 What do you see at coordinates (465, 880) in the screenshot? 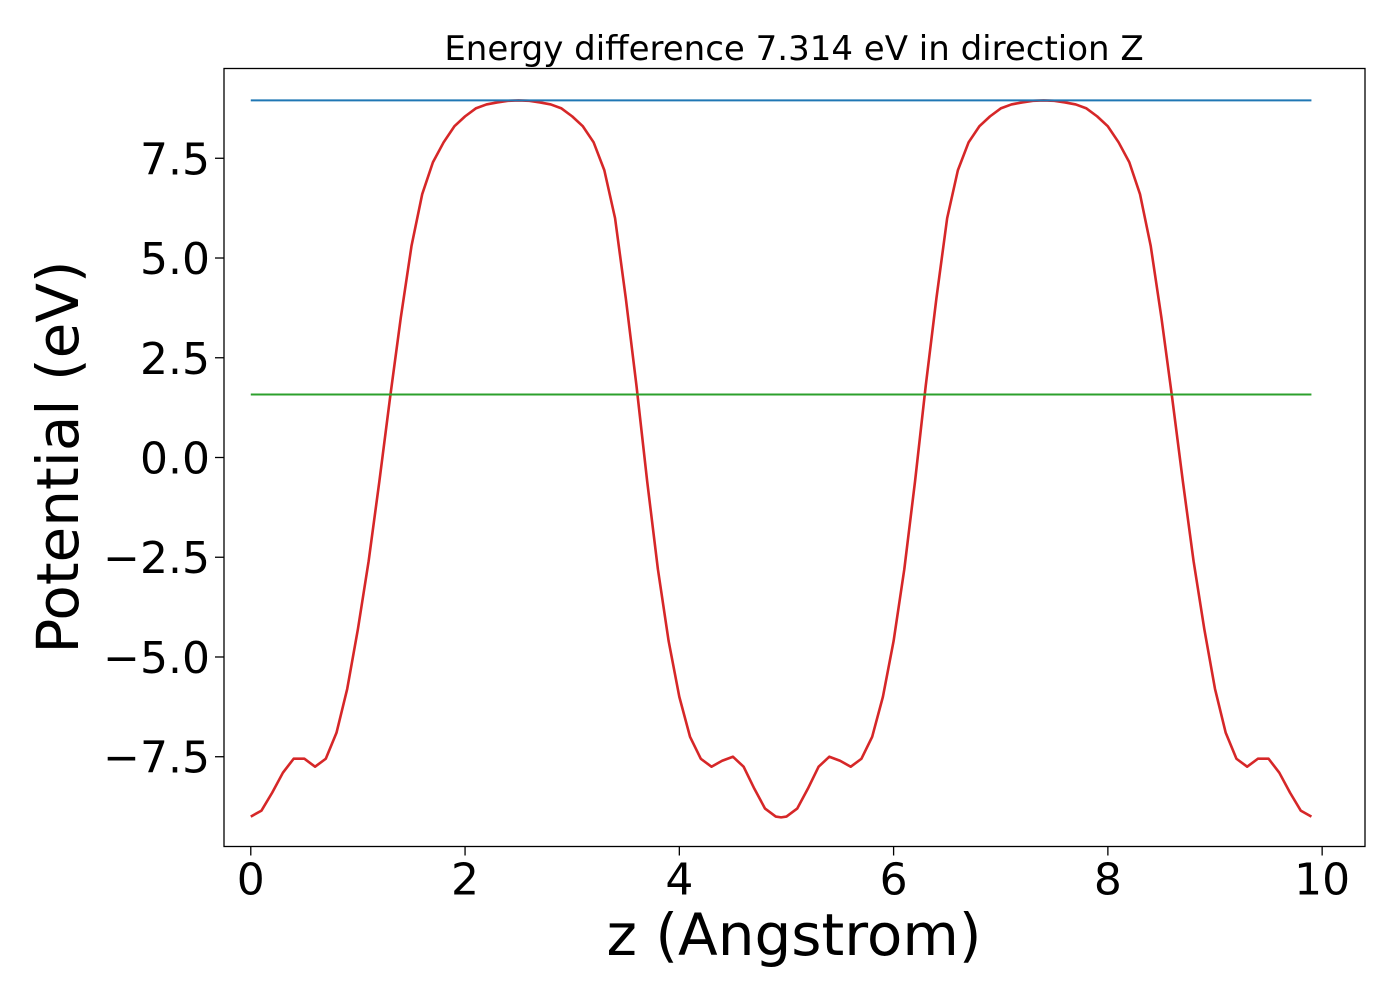
I see `x-tick-label: 2` at bounding box center [465, 880].